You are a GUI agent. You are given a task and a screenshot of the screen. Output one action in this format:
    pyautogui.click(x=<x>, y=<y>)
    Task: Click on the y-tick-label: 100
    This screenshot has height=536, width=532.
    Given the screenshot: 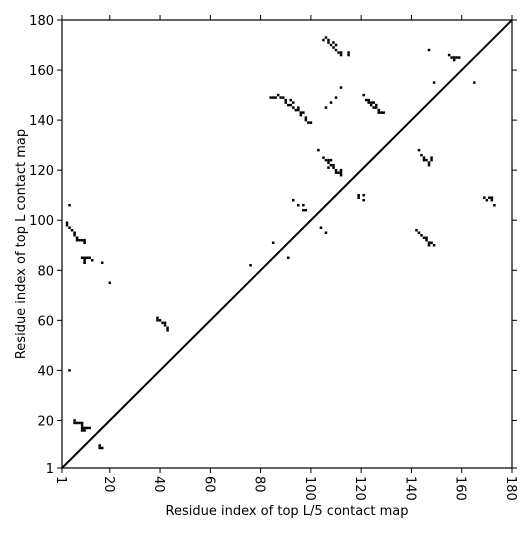 What is the action you would take?
    pyautogui.click(x=41, y=221)
    